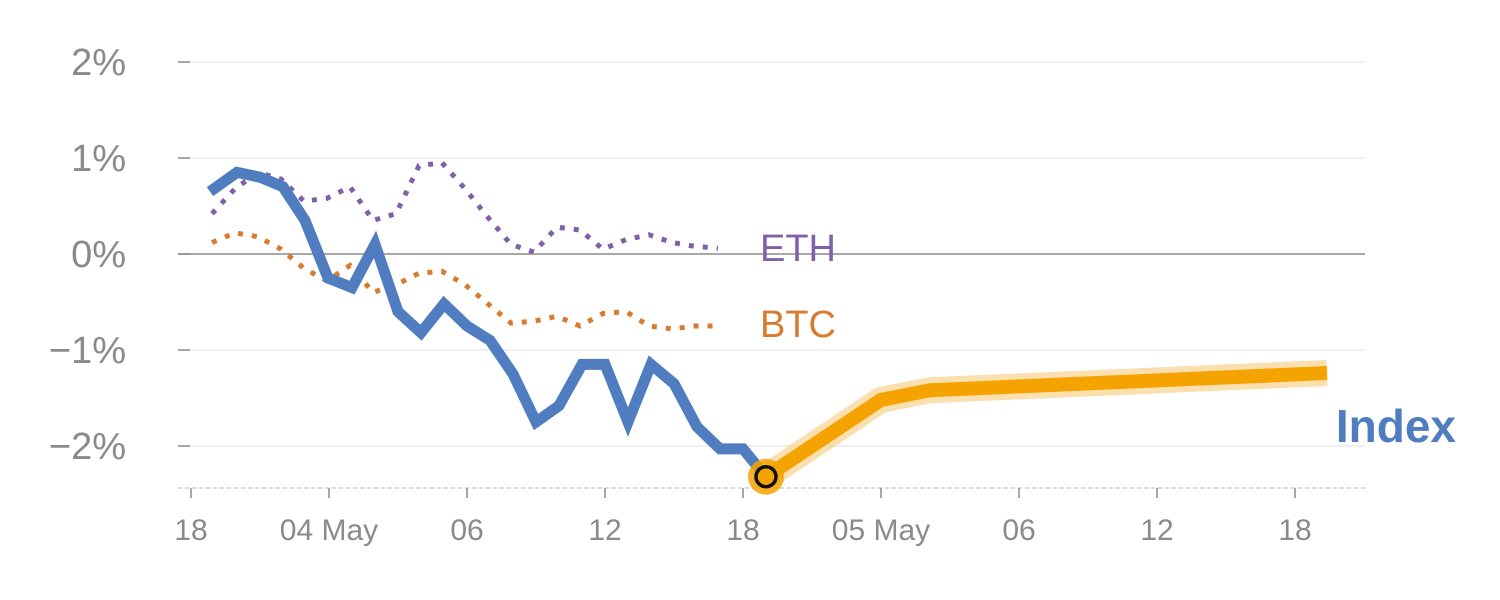 The width and height of the screenshot is (1500, 600). Describe the element at coordinates (87, 351) in the screenshot. I see `y-tick-label: −1%` at that location.